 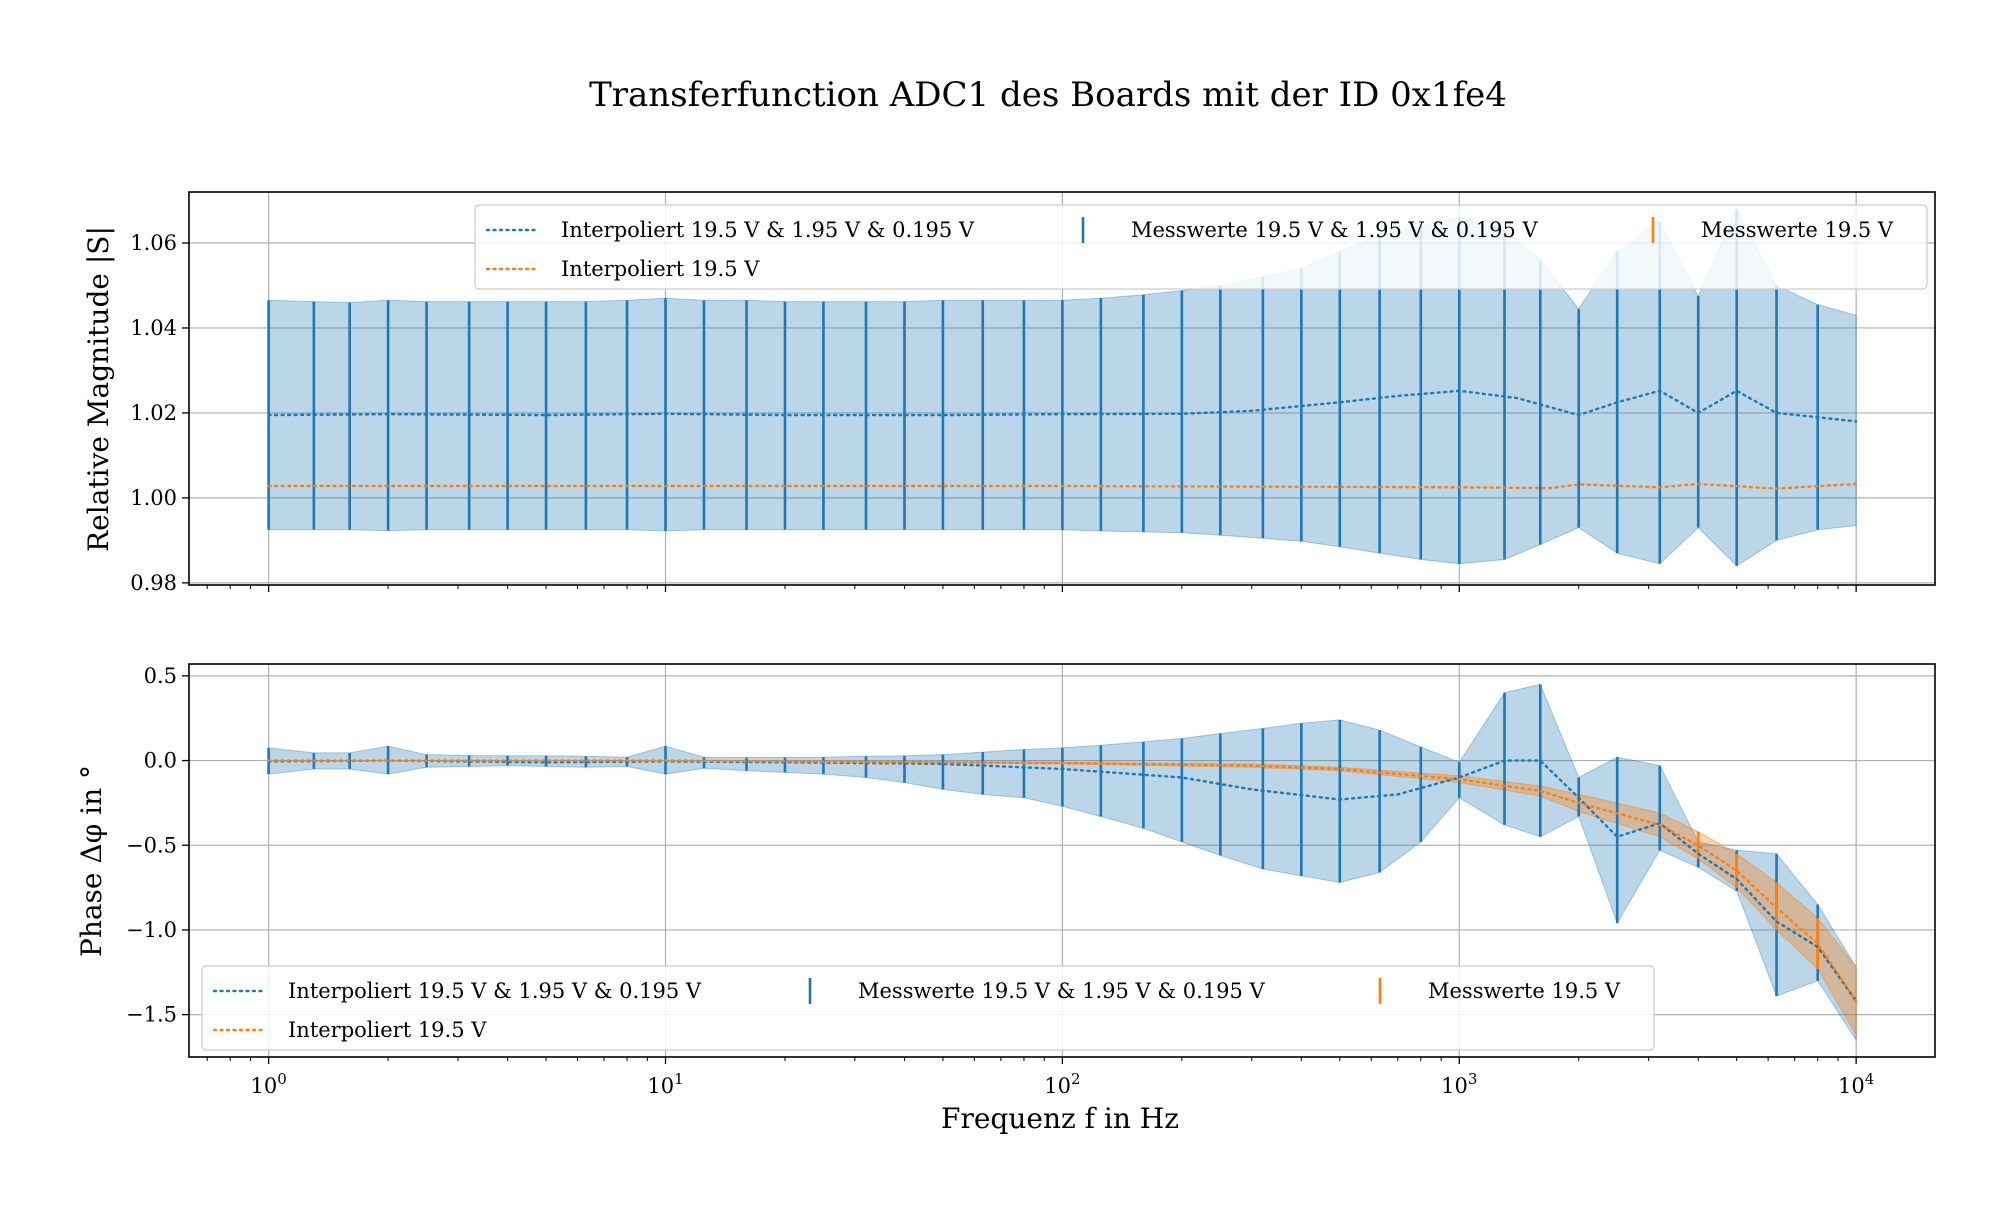 I want to click on blue-interpolation-line, so click(x=1062, y=406).